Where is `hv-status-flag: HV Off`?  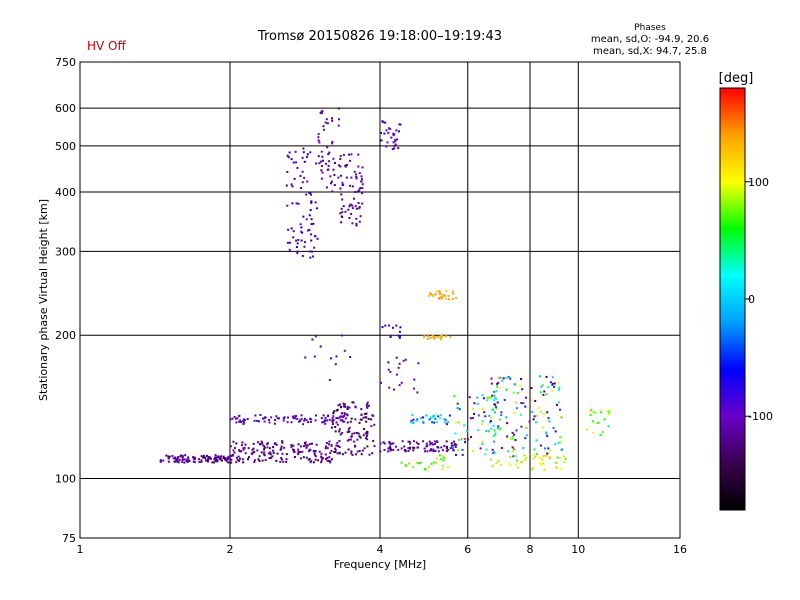 hv-status-flag: HV Off is located at coordinates (106, 46).